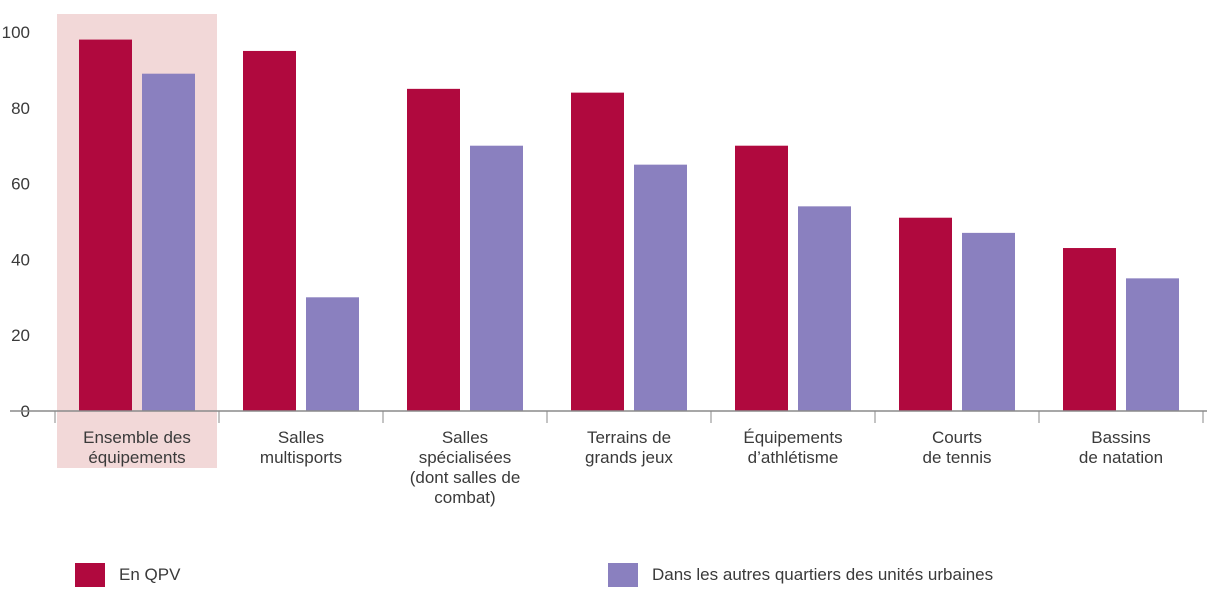 This screenshot has width=1213, height=589. I want to click on category-label-line: Bassins, so click(1121, 437).